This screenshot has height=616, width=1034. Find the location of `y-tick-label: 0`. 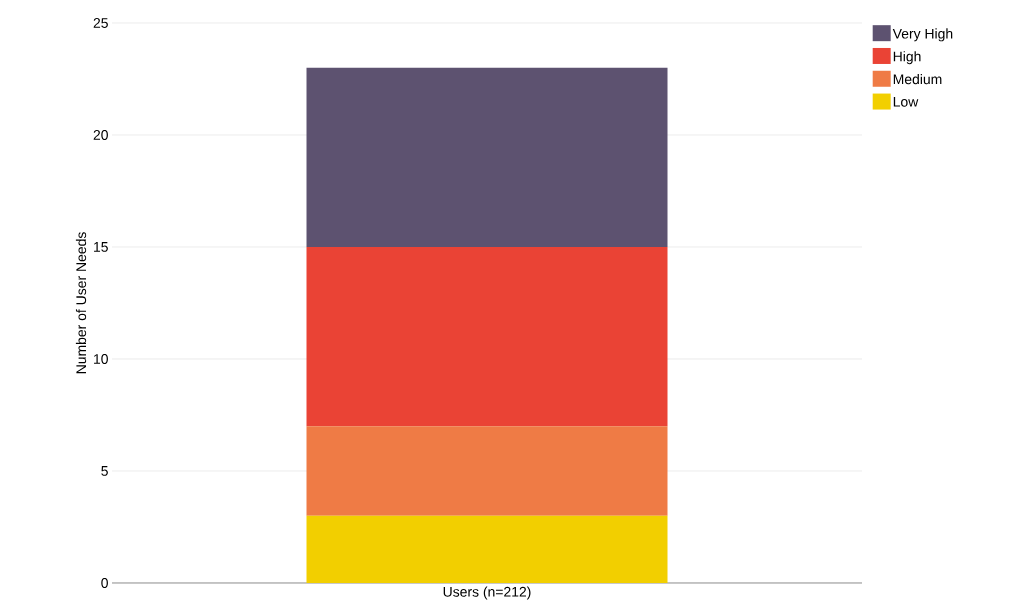

y-tick-label: 0 is located at coordinates (104, 583).